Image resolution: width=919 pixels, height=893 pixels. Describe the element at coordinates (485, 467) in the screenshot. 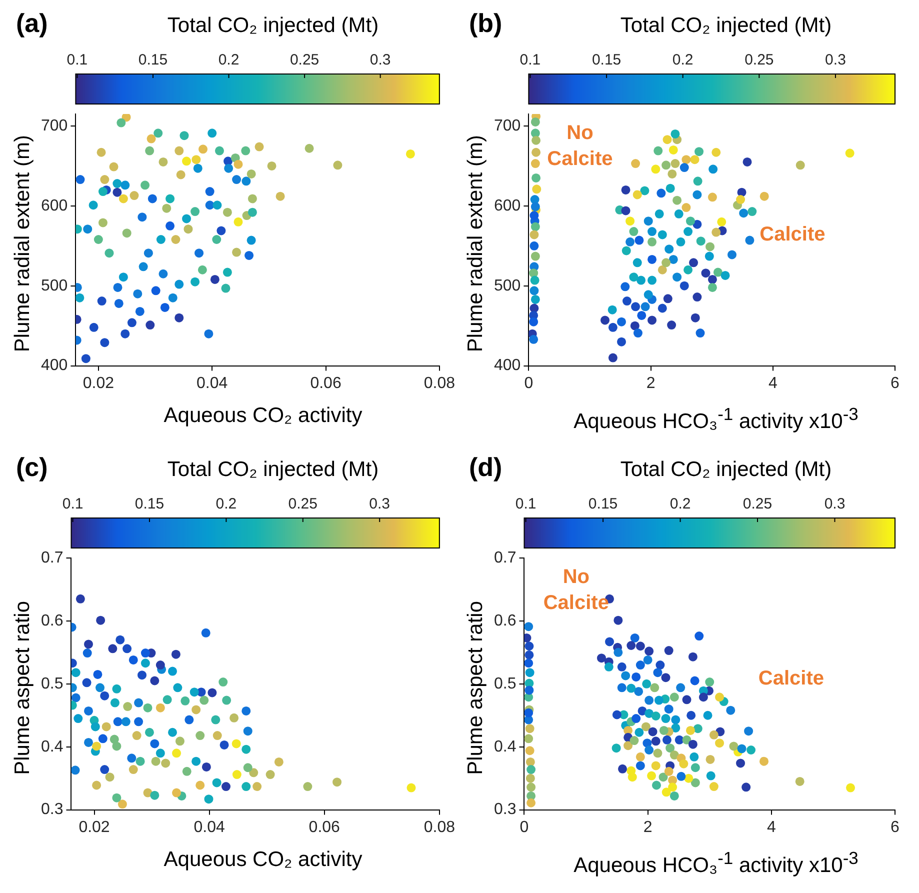

I see `text: (d)` at that location.